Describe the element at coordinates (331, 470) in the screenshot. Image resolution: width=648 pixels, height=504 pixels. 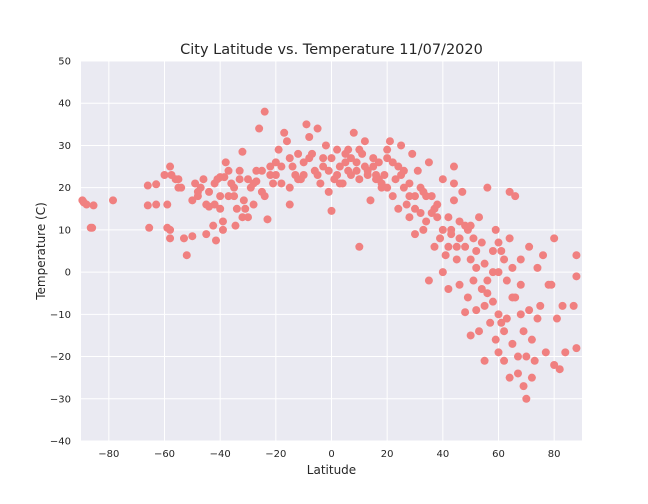
I see `x-axis-label: Latitude` at that location.